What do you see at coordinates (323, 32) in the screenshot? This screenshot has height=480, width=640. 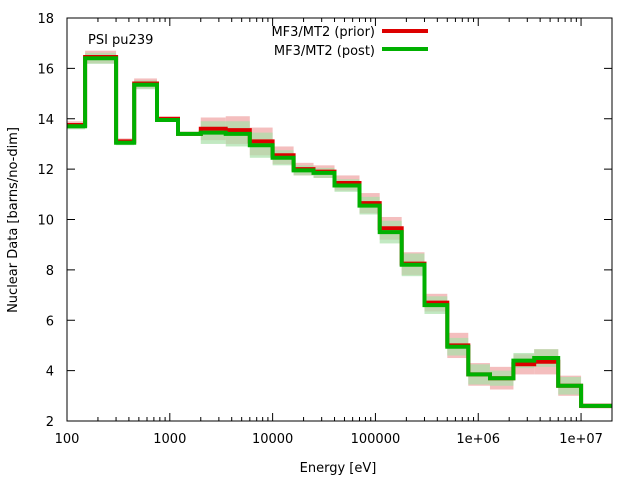 I see `legend-label-prior: MF3/MT2 (prior)` at bounding box center [323, 32].